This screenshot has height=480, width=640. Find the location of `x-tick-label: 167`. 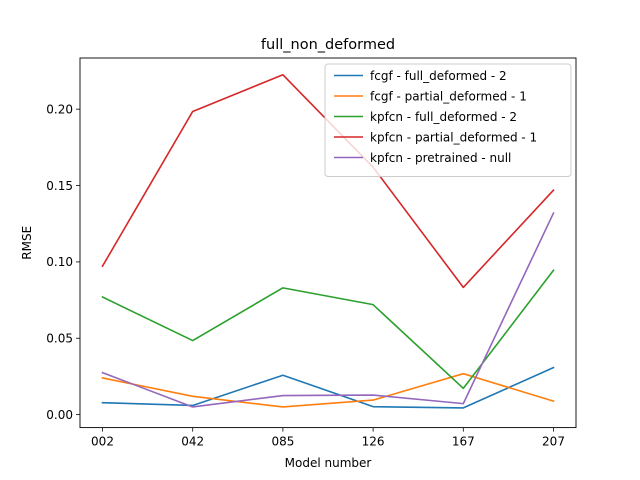

x-tick-label: 167 is located at coordinates (463, 442).